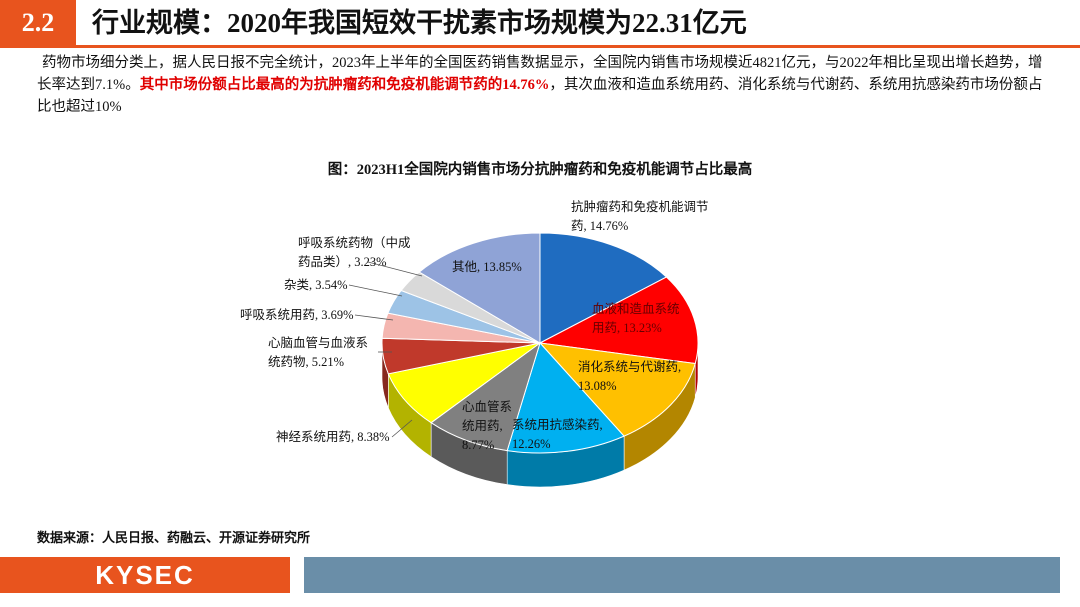 This screenshot has width=1080, height=607. What do you see at coordinates (38, 22) in the screenshot?
I see `section-number: 2.2` at bounding box center [38, 22].